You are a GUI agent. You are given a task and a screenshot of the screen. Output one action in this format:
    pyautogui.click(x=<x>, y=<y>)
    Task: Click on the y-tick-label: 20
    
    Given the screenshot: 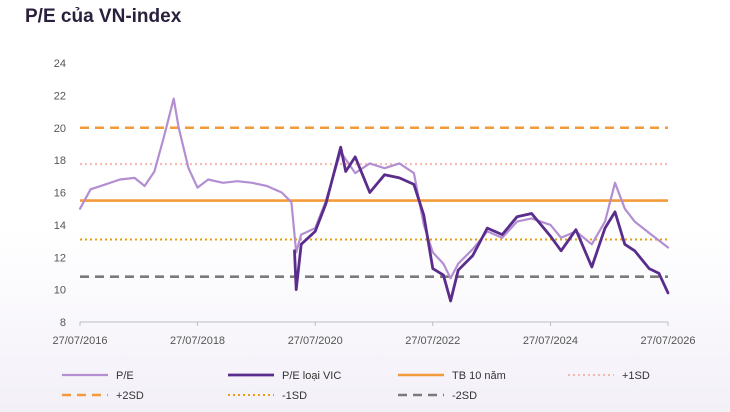 What is the action you would take?
    pyautogui.click(x=60, y=129)
    